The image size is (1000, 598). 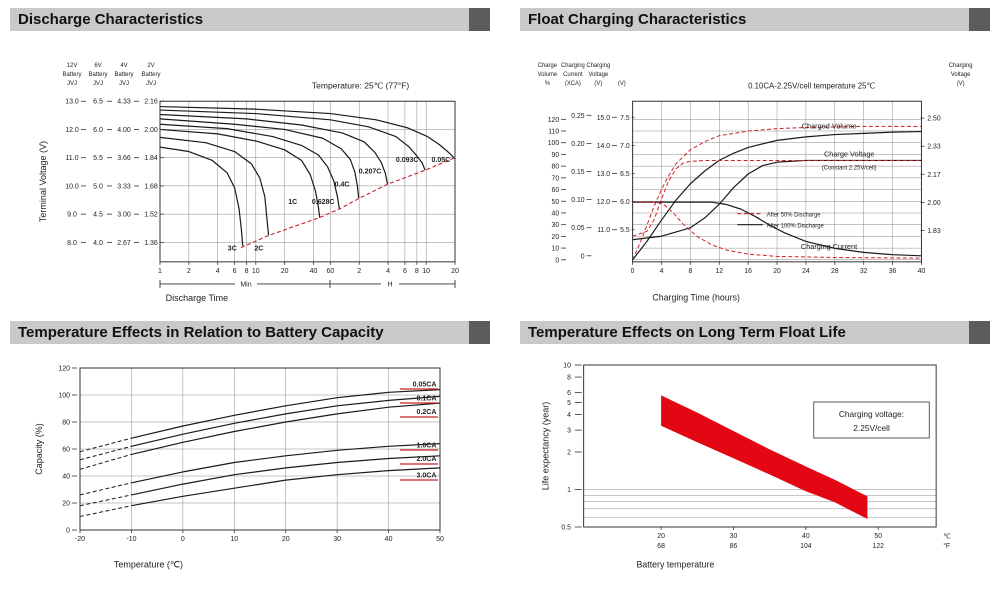 What do you see at coordinates (72, 186) in the screenshot?
I see `svg-text: 10.0` at bounding box center [72, 186].